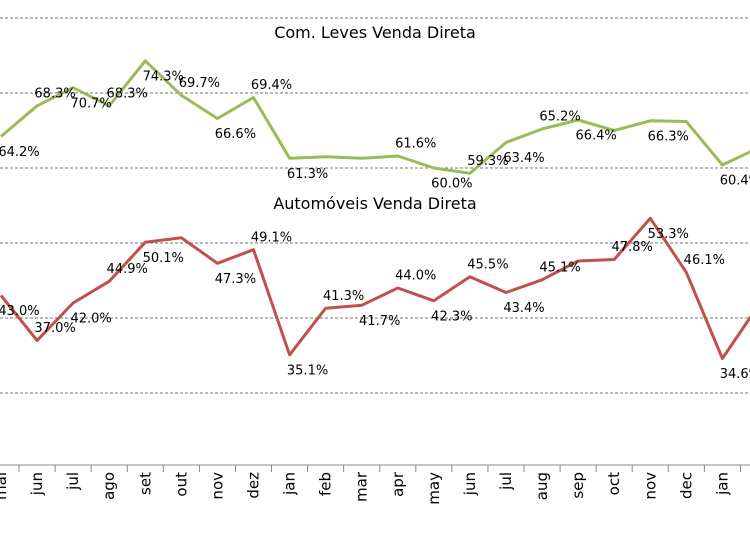  Describe the element at coordinates (542, 486) in the screenshot. I see `x-tick-label: aug` at that location.